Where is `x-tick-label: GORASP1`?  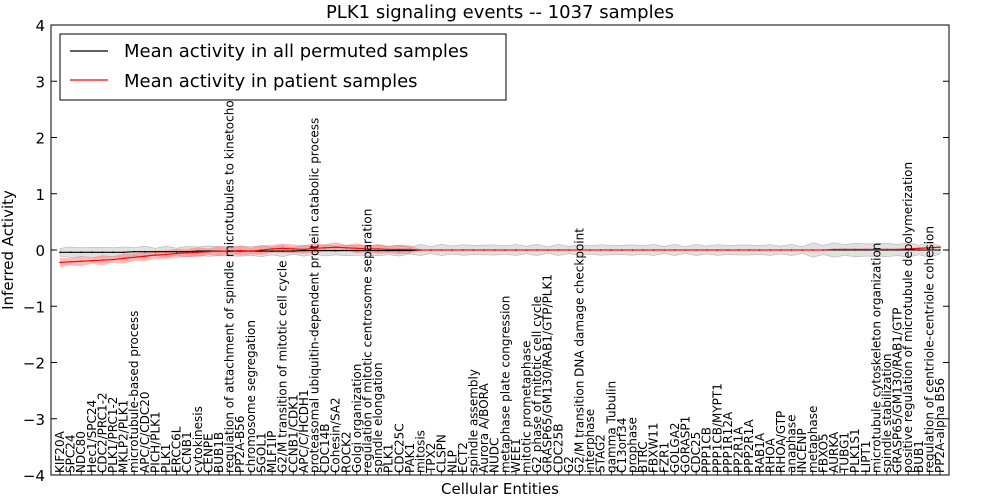 x-tick-label: GORASP1 is located at coordinates (686, 444).